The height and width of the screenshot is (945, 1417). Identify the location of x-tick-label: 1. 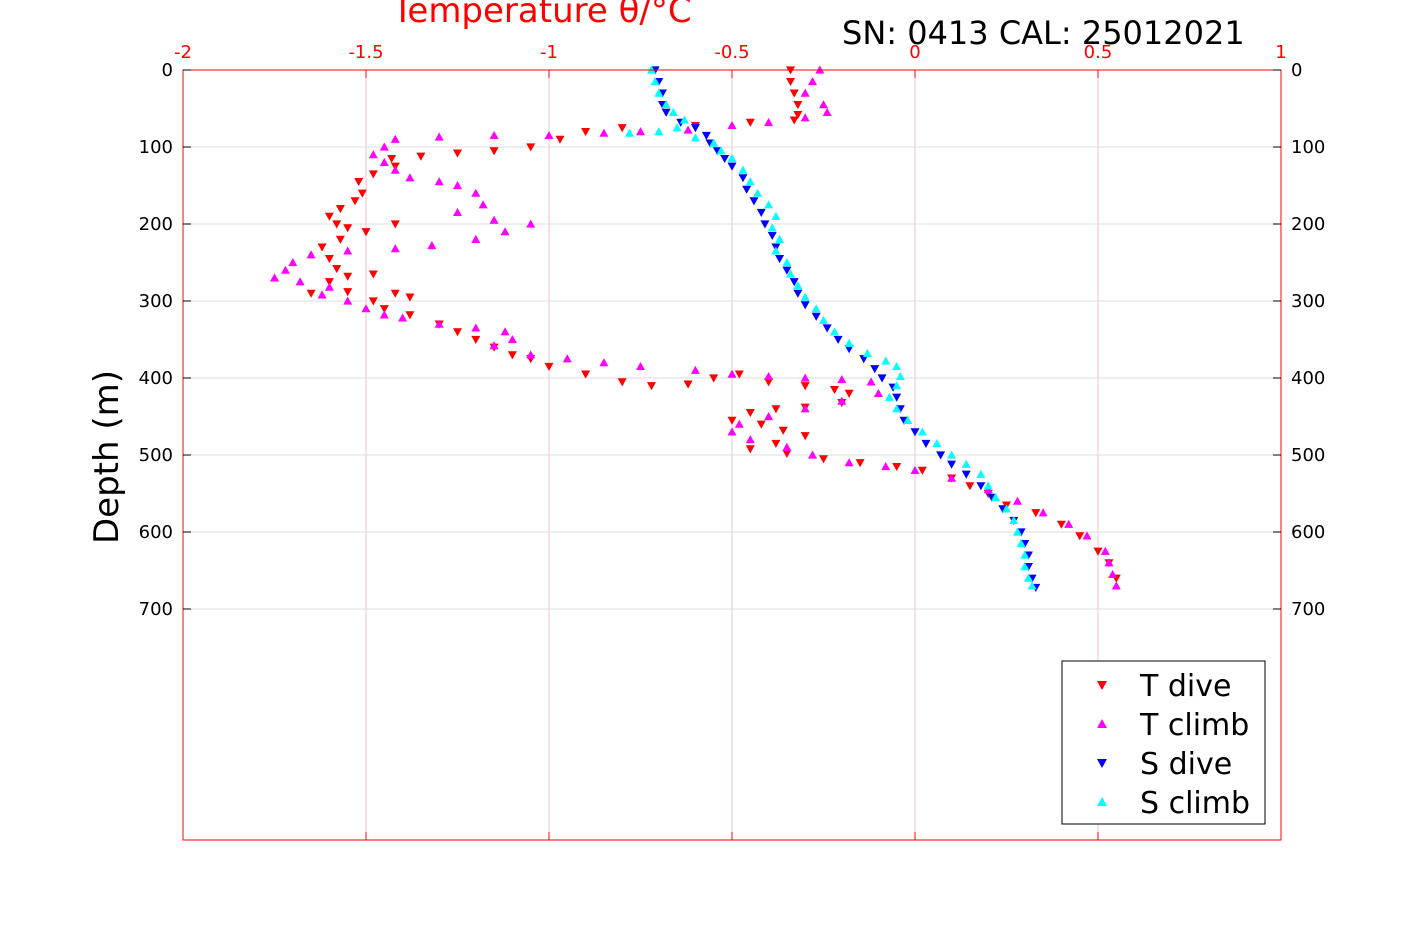
(1280, 52).